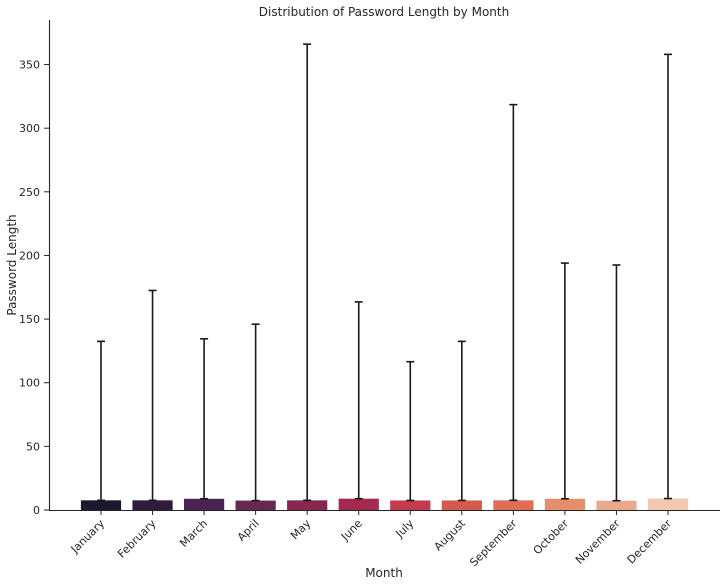  Describe the element at coordinates (358, 504) in the screenshot. I see `bar-june` at that location.